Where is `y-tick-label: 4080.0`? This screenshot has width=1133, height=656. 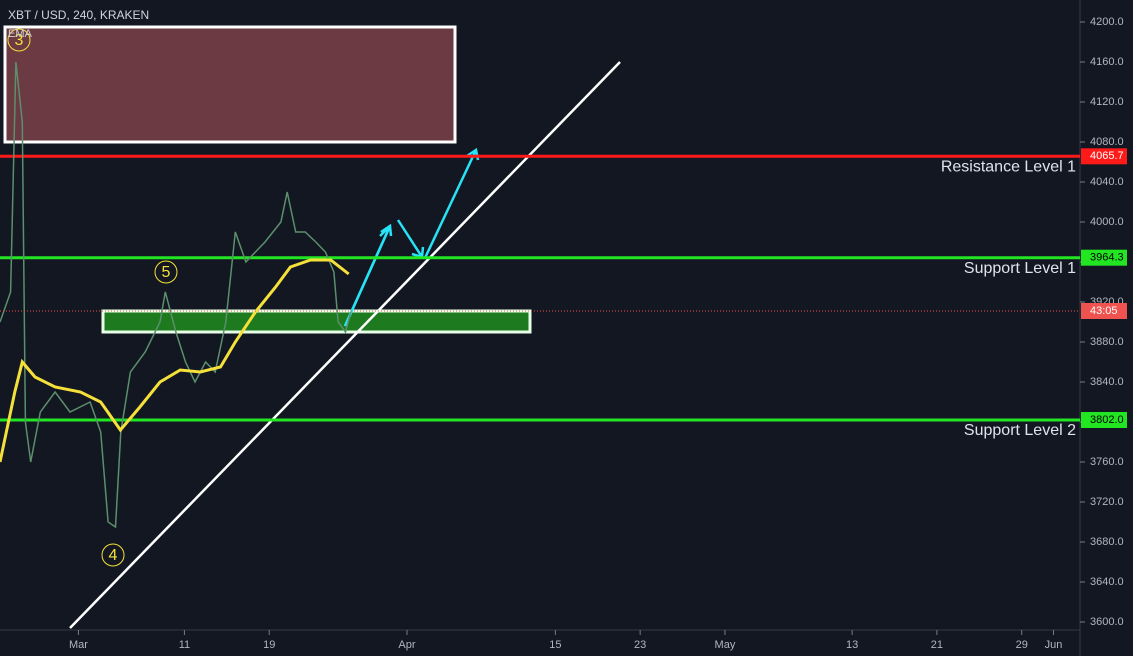
y-tick-label: 4080.0 is located at coordinates (1107, 142).